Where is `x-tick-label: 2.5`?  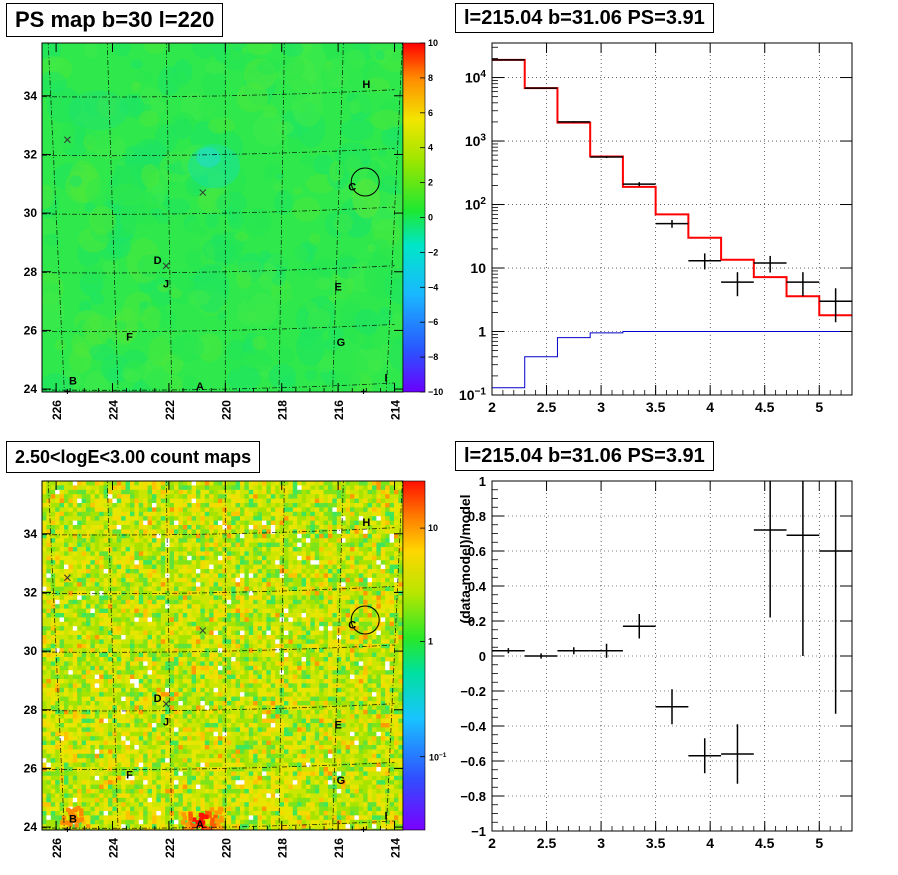 x-tick-label: 2.5 is located at coordinates (547, 407).